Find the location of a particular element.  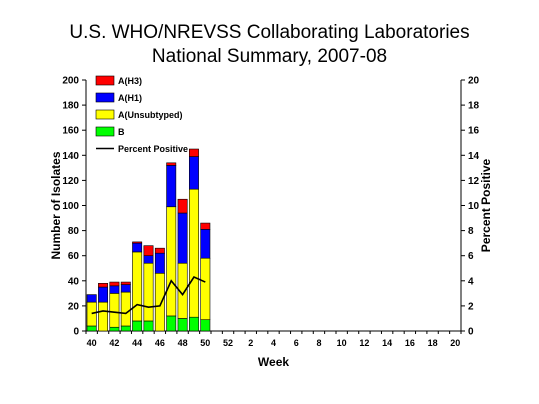

y-tick-label: 180 is located at coordinates (70, 106).